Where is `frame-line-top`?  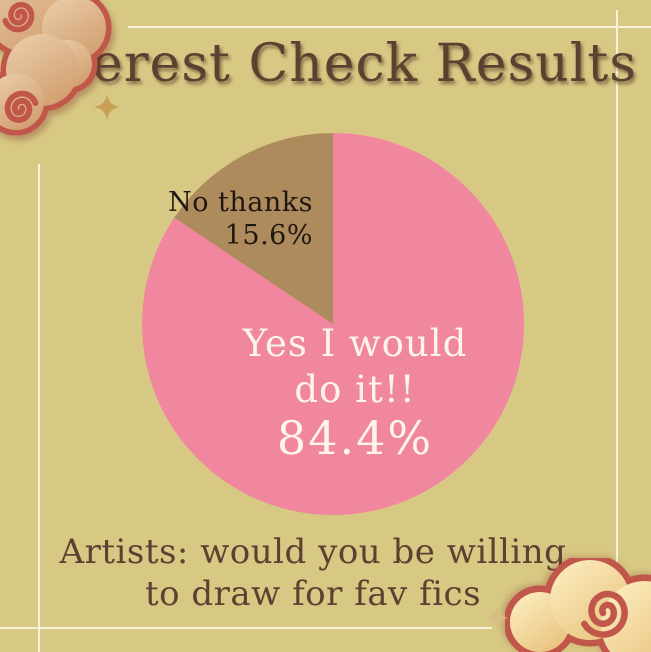 frame-line-top is located at coordinates (389, 27).